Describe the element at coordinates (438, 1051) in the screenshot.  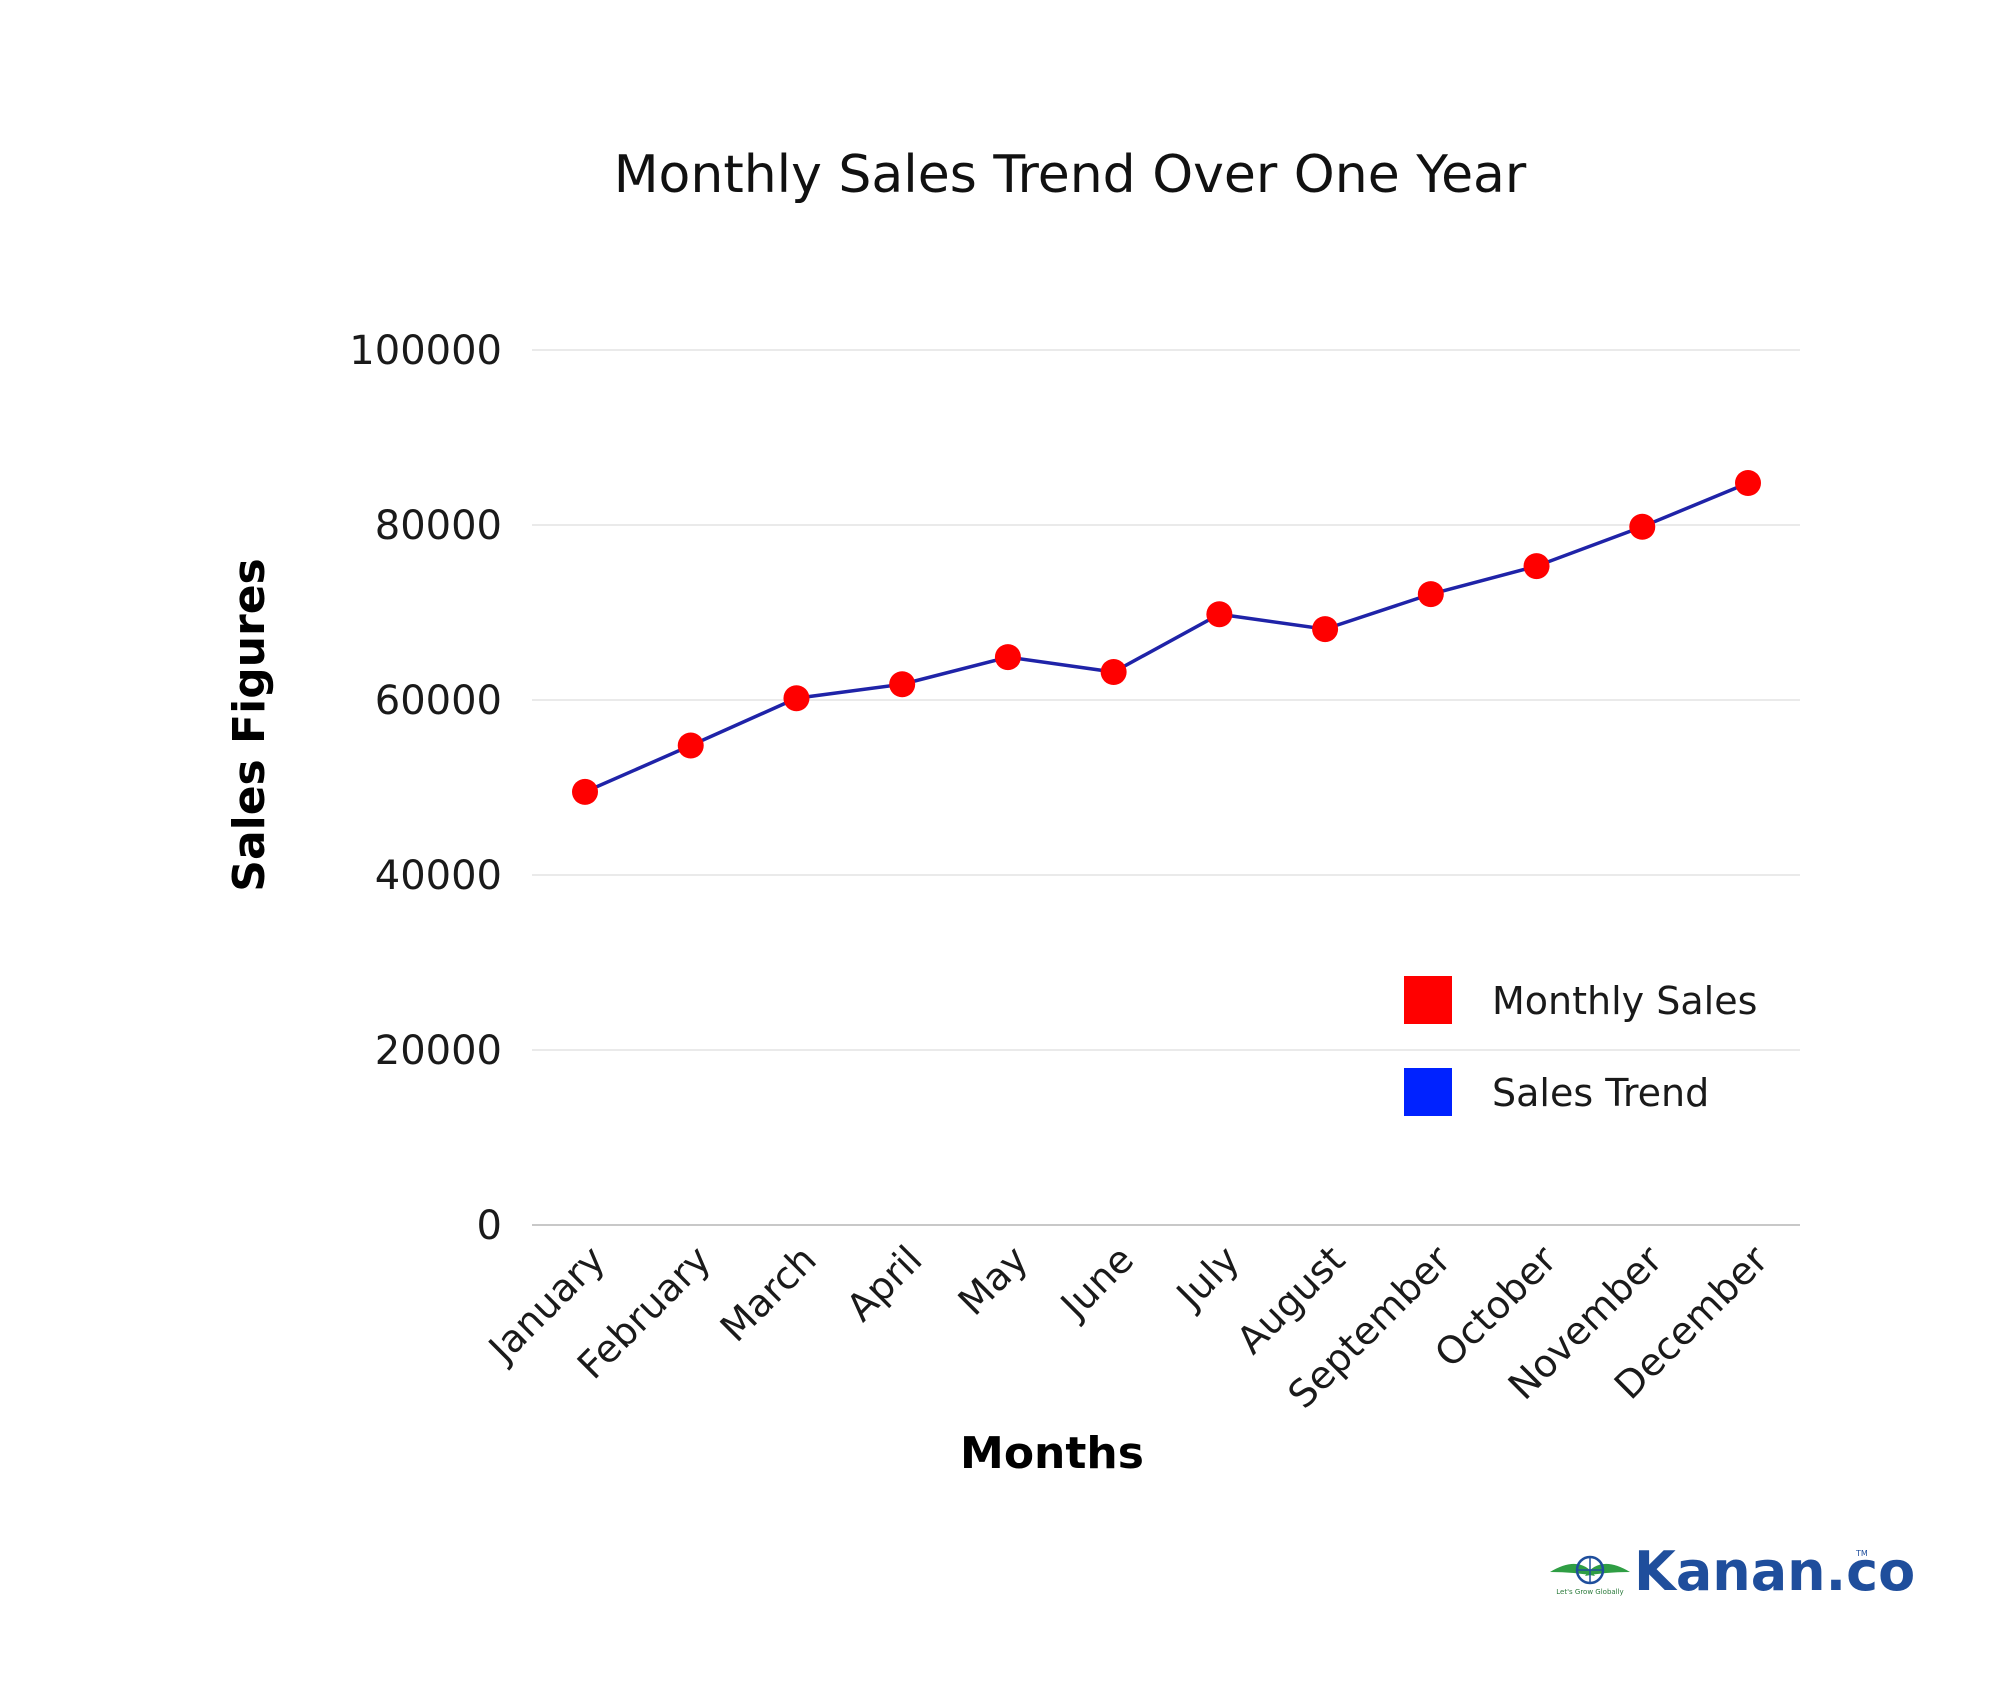
I see `y-tick-label: 20000` at that location.